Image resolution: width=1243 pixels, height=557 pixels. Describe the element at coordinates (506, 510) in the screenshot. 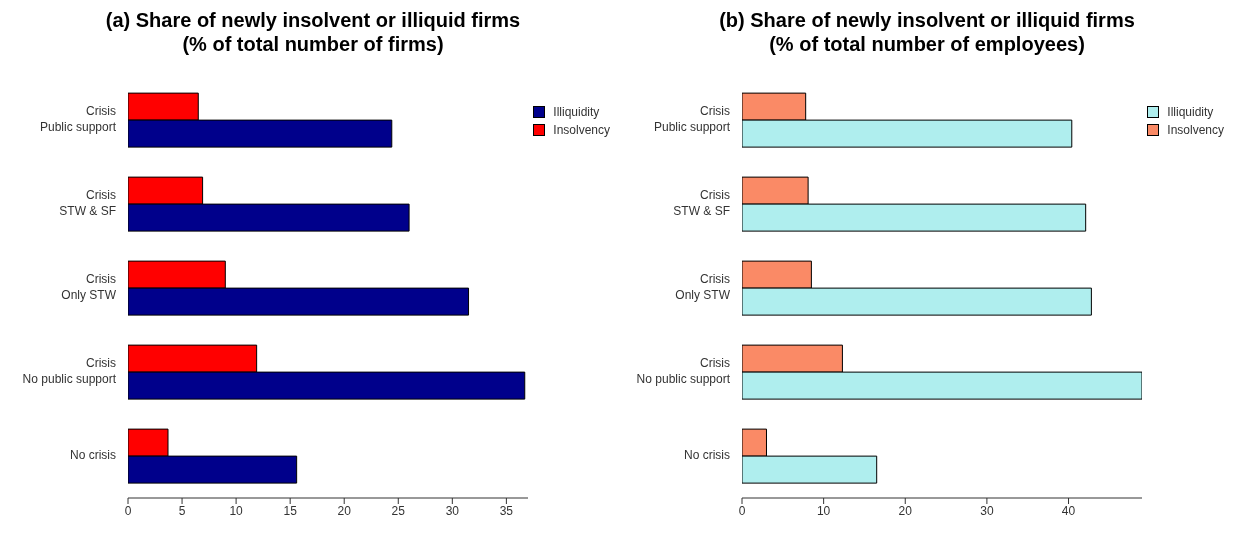

I see `x-tick-label: 35` at that location.